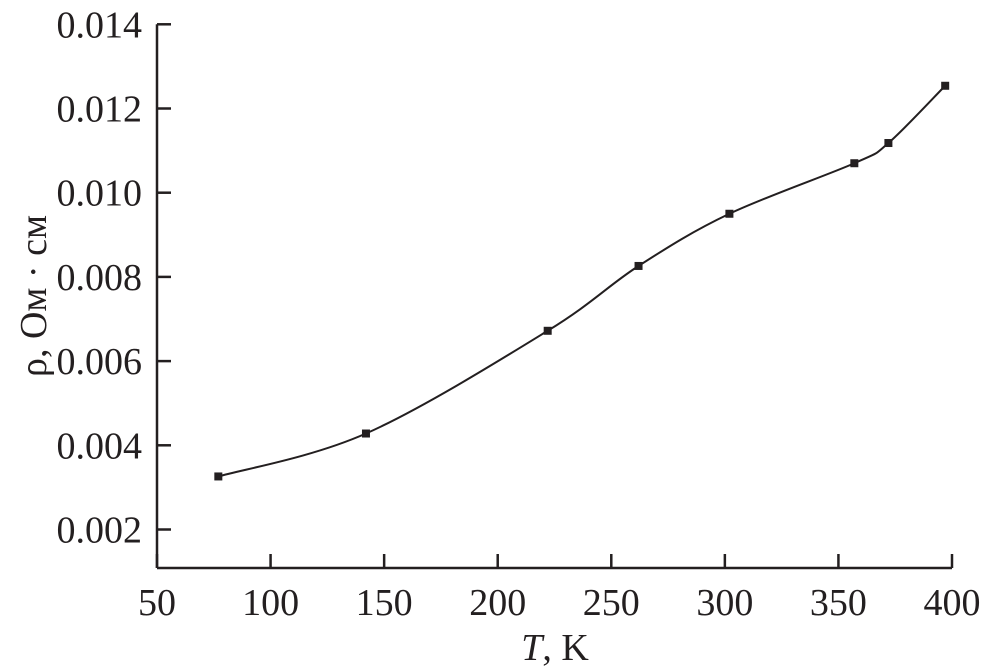 The height and width of the screenshot is (671, 983). I want to click on y-tick-label: 0.006, so click(100, 362).